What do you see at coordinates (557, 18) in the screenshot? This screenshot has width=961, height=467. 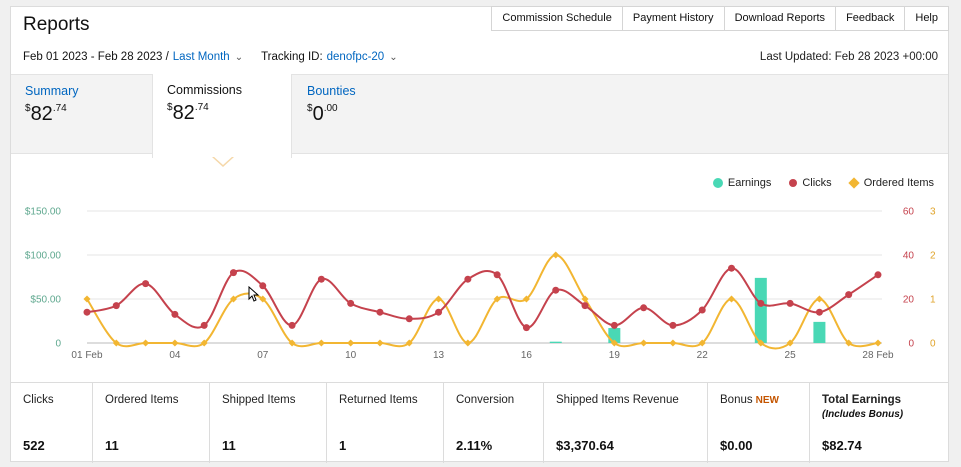 I see `commission-schedule-button: Commission Schedule` at bounding box center [557, 18].